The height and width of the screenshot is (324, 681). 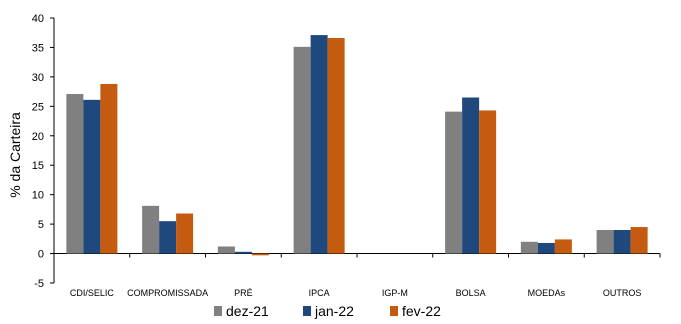 I want to click on legend: dez-21 jan-22 fev-22, so click(x=327, y=311).